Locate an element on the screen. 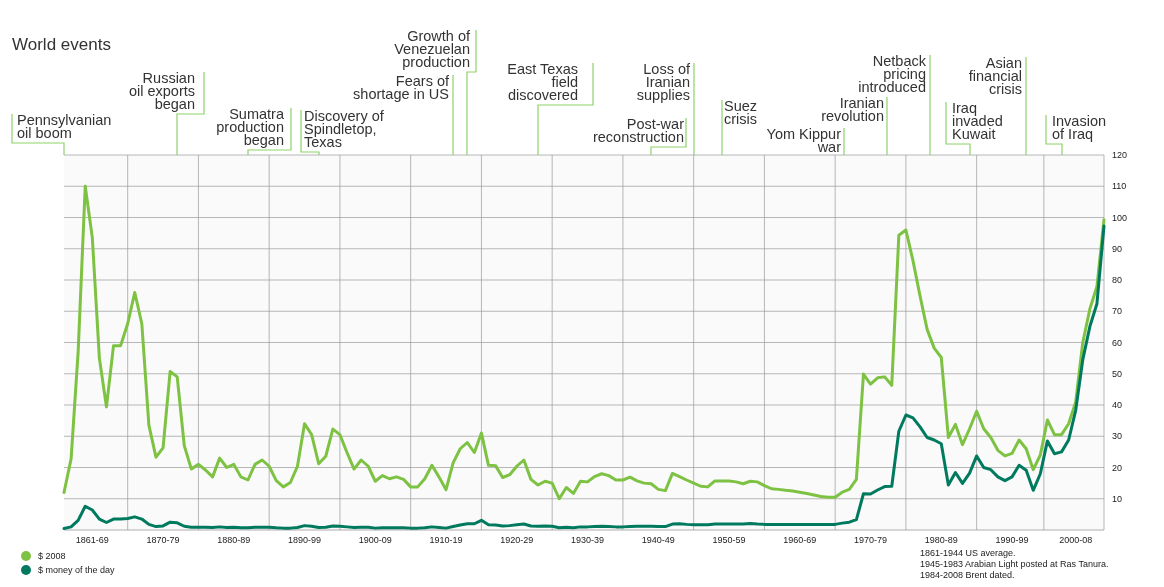 The height and width of the screenshot is (587, 1164). x-tick-label: 1890-99 is located at coordinates (305, 540).